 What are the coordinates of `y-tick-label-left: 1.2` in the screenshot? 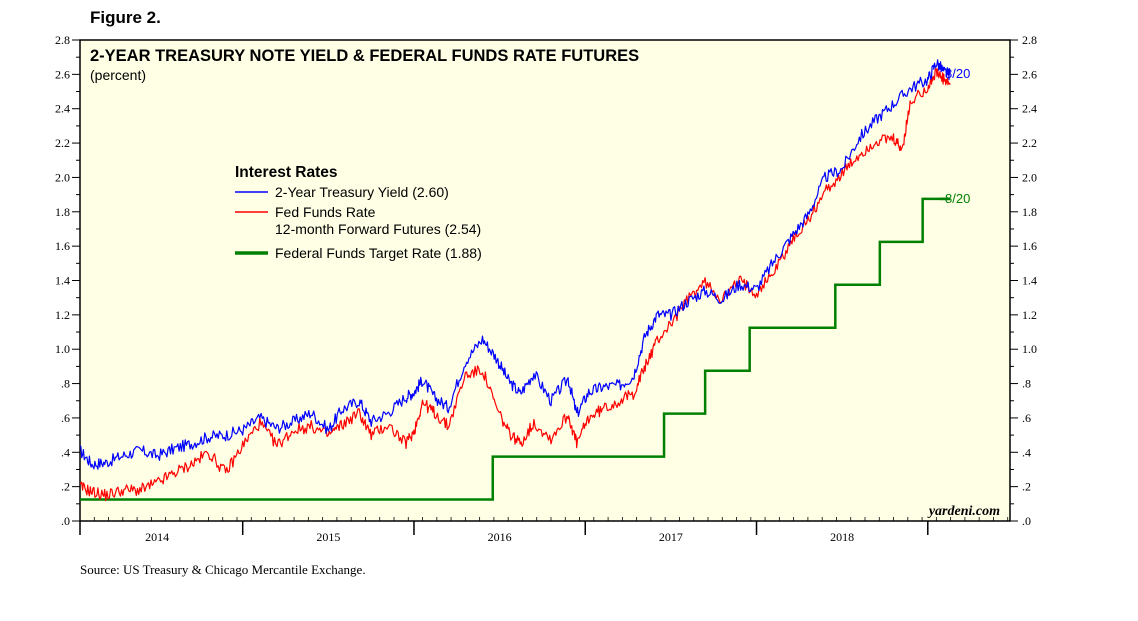 It's located at (62, 315).